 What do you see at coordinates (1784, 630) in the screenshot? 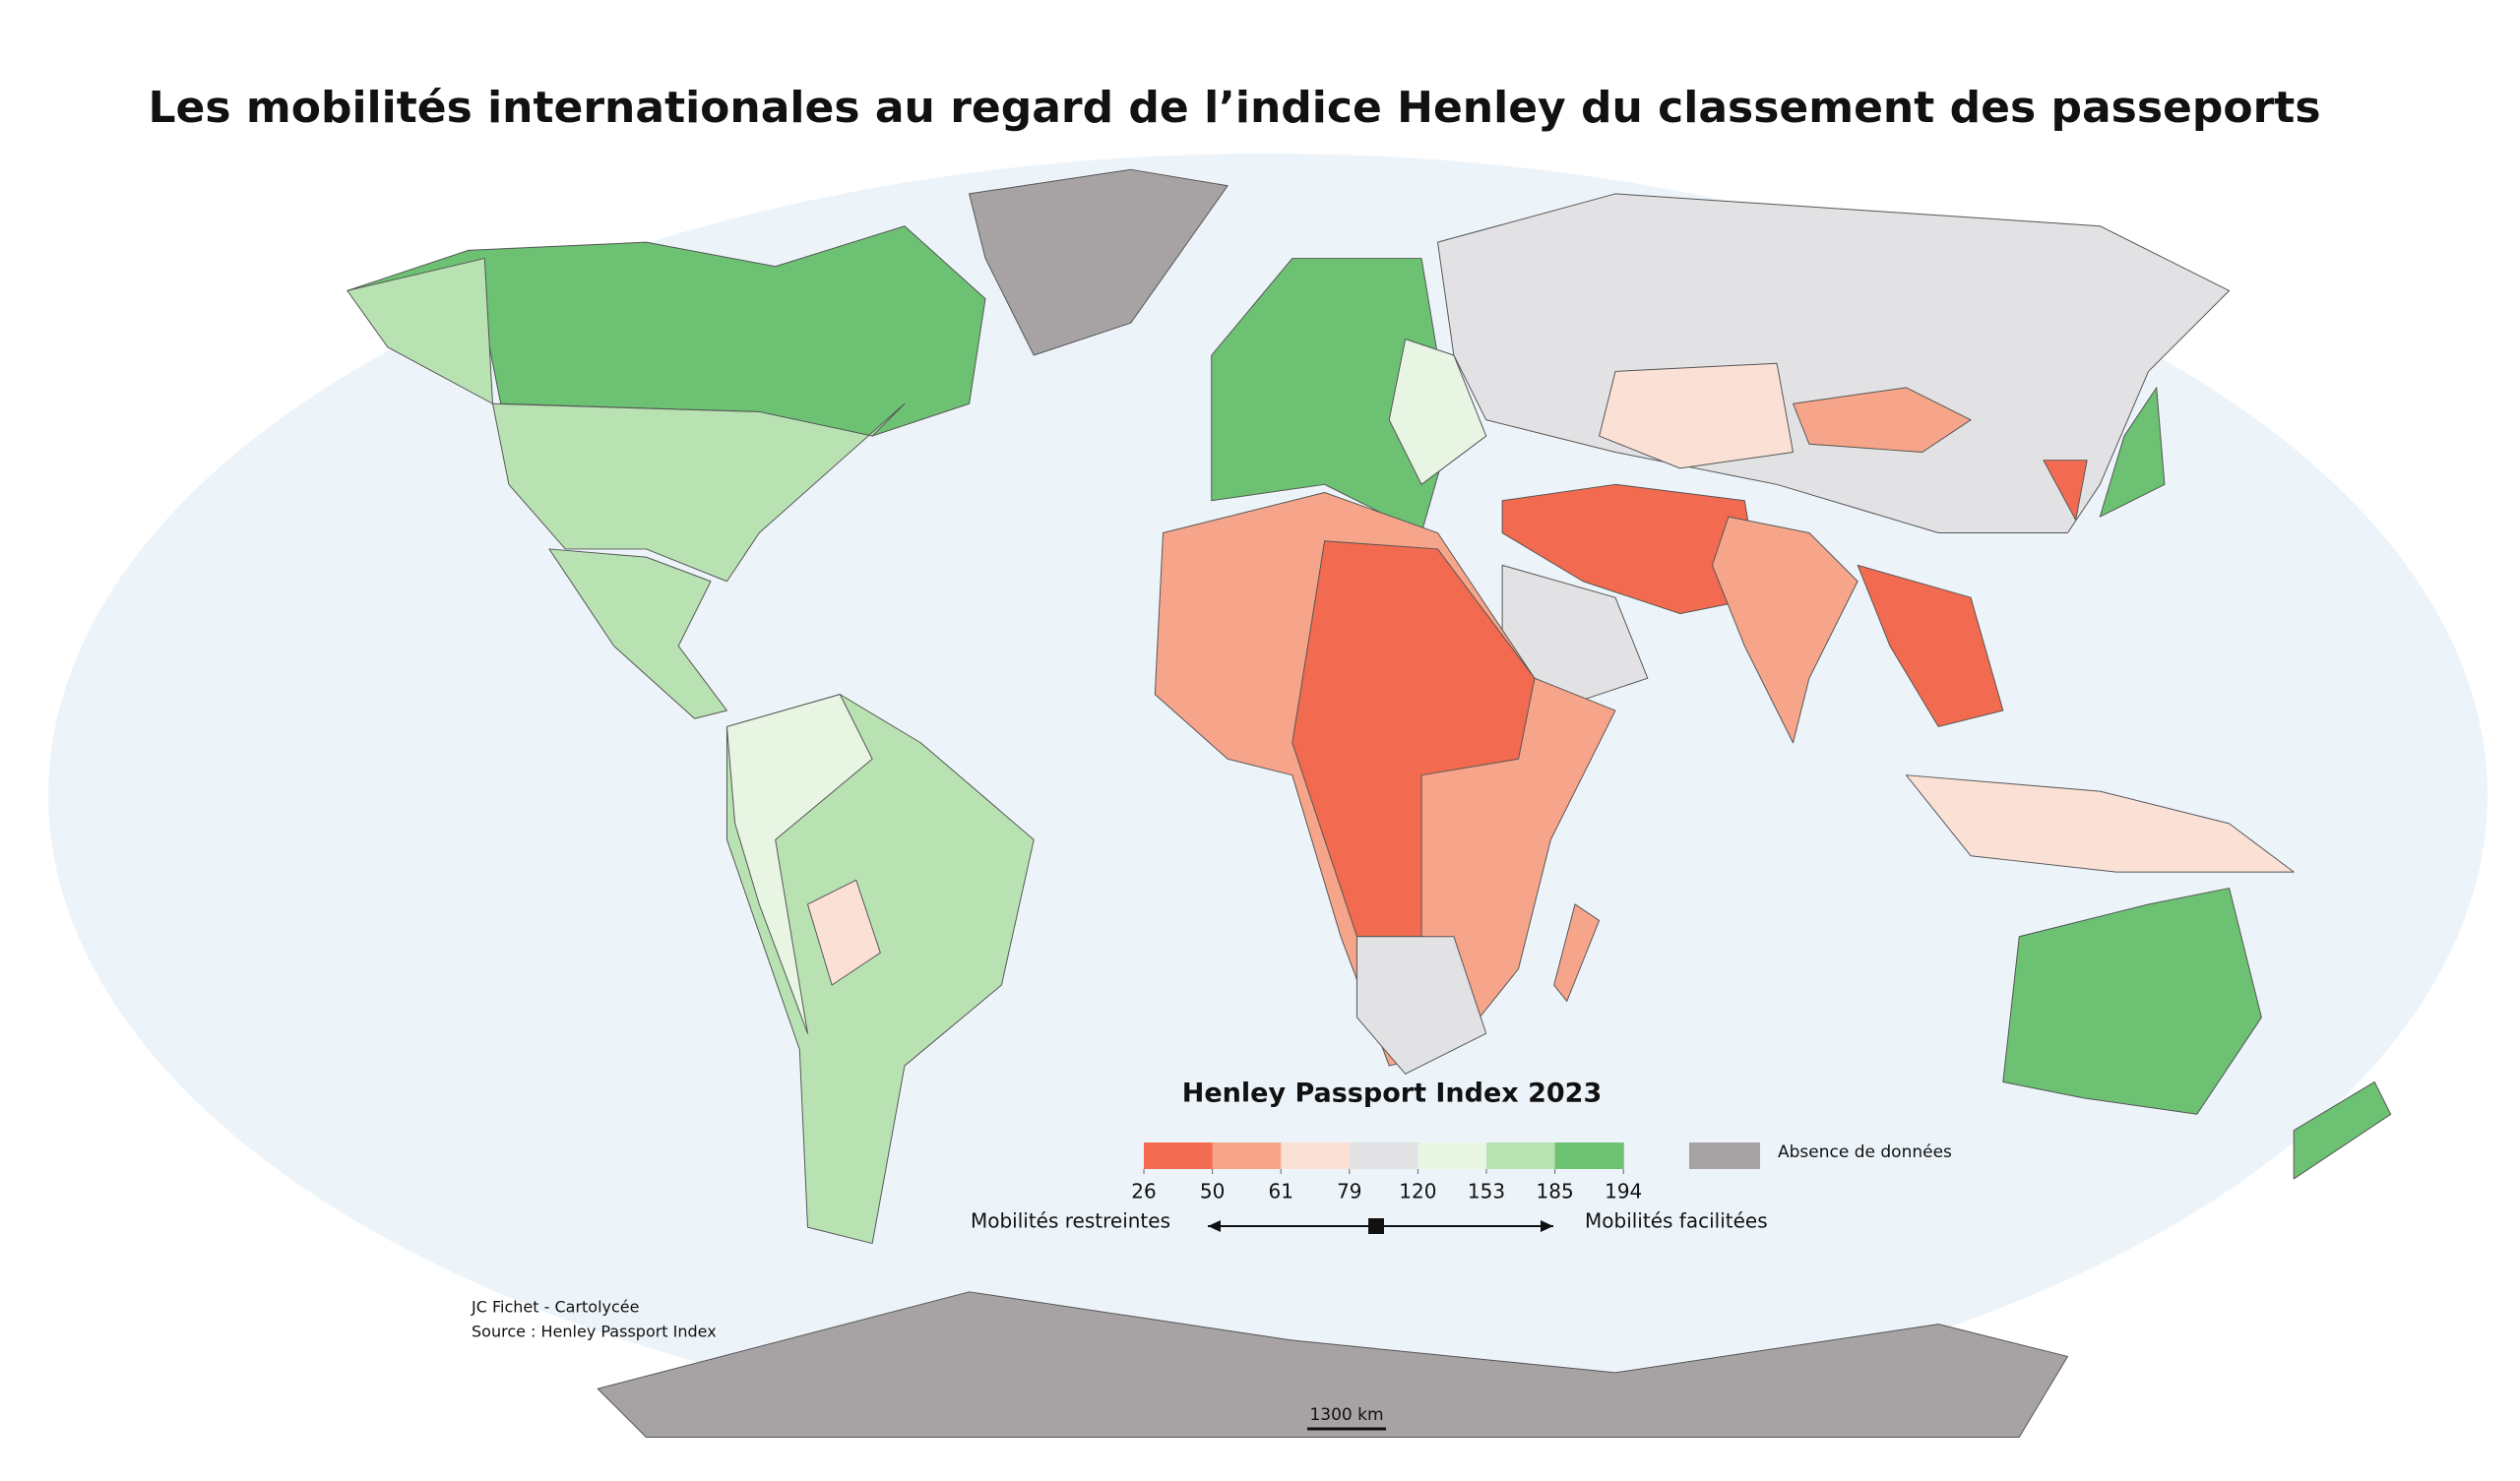
I see `india` at bounding box center [1784, 630].